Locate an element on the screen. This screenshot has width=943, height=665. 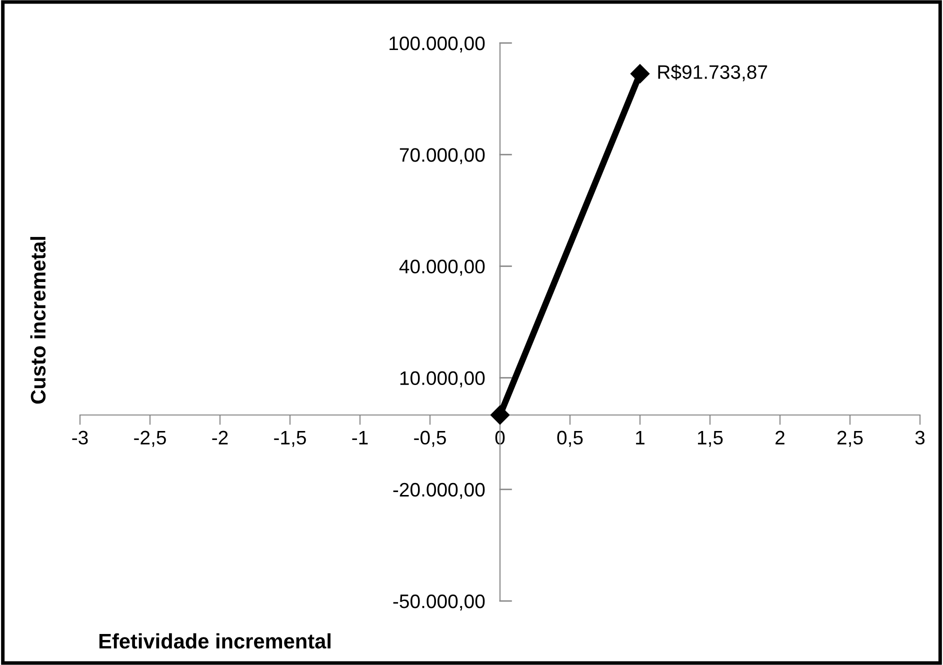
annotation: R$91.733,87 is located at coordinates (713, 73).